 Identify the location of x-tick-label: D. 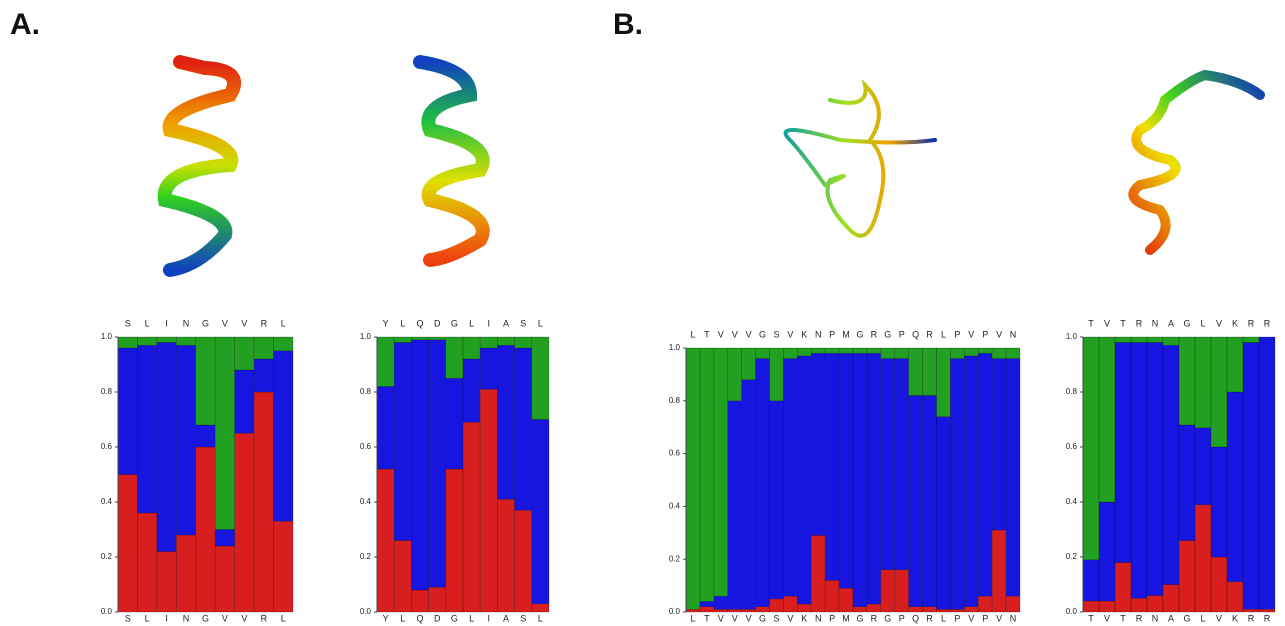
(437, 323).